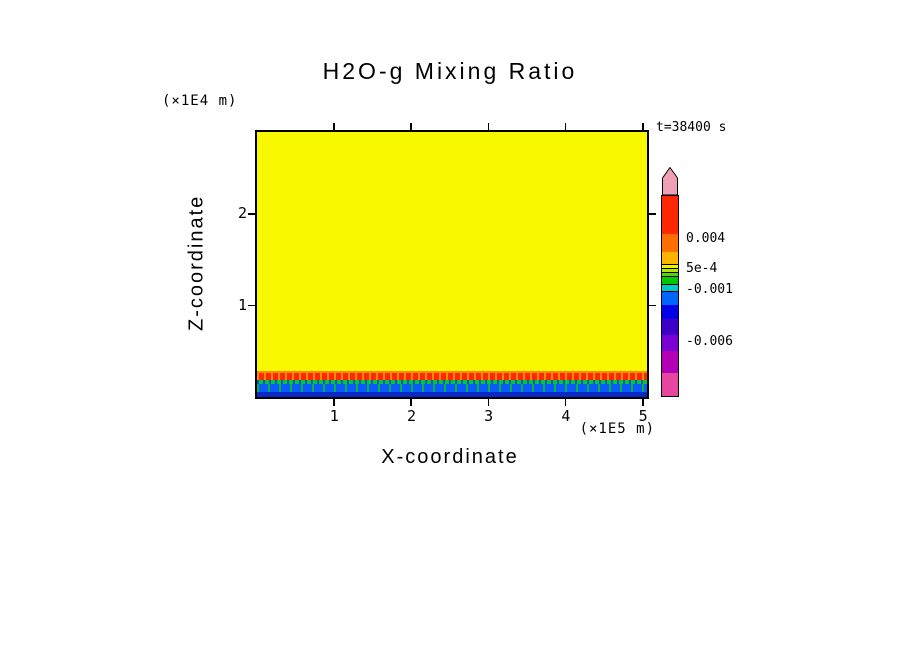 The width and height of the screenshot is (904, 654). I want to click on colorbar-arrow-shape, so click(670, 181).